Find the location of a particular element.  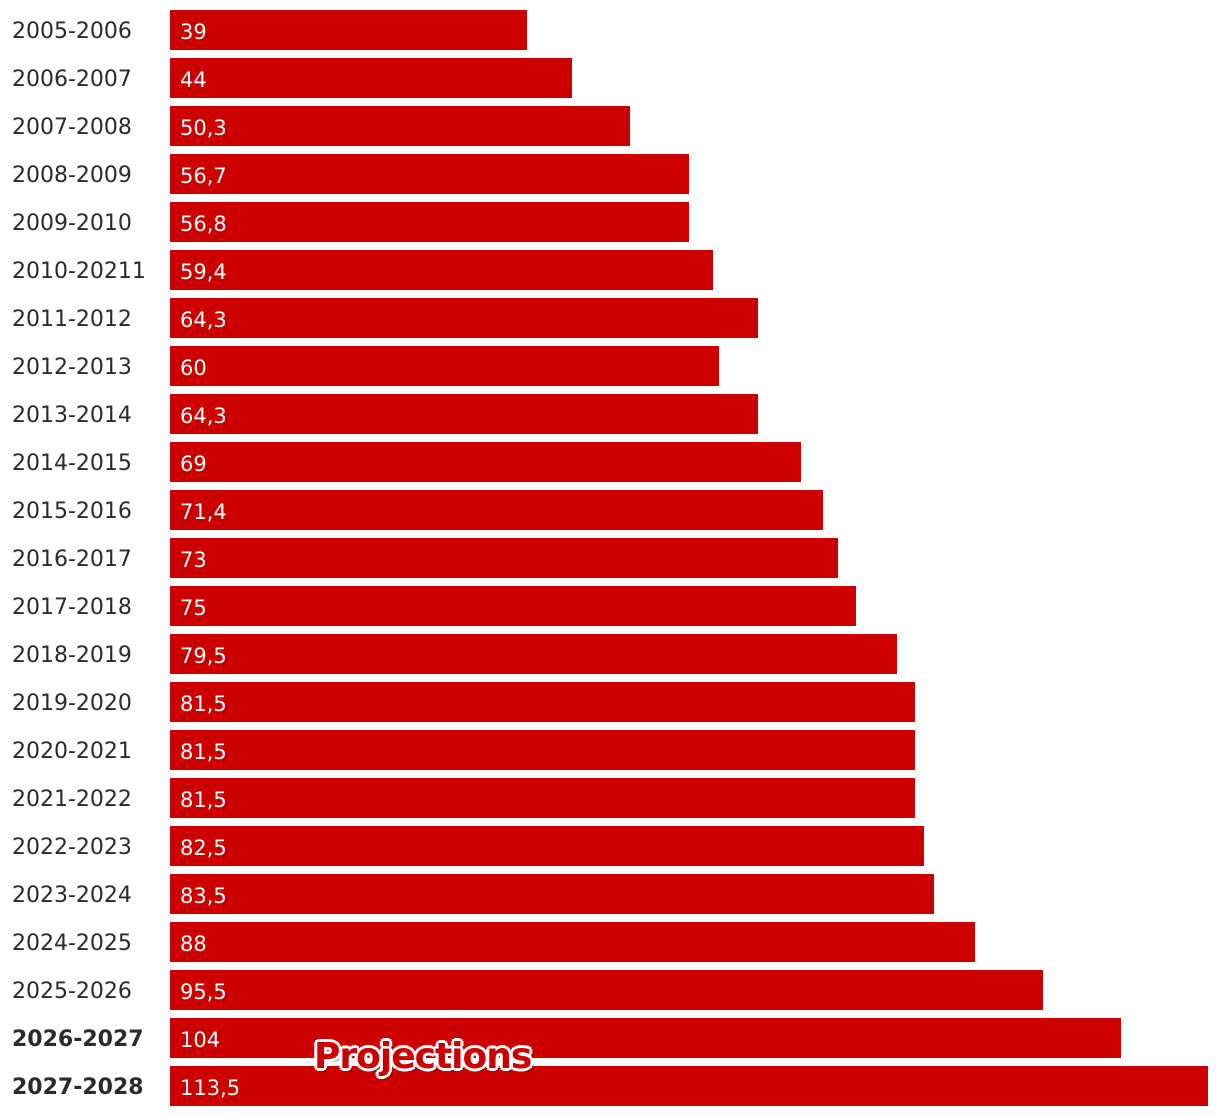

chart-row: 2018-2019 79,5 is located at coordinates (610, 654).